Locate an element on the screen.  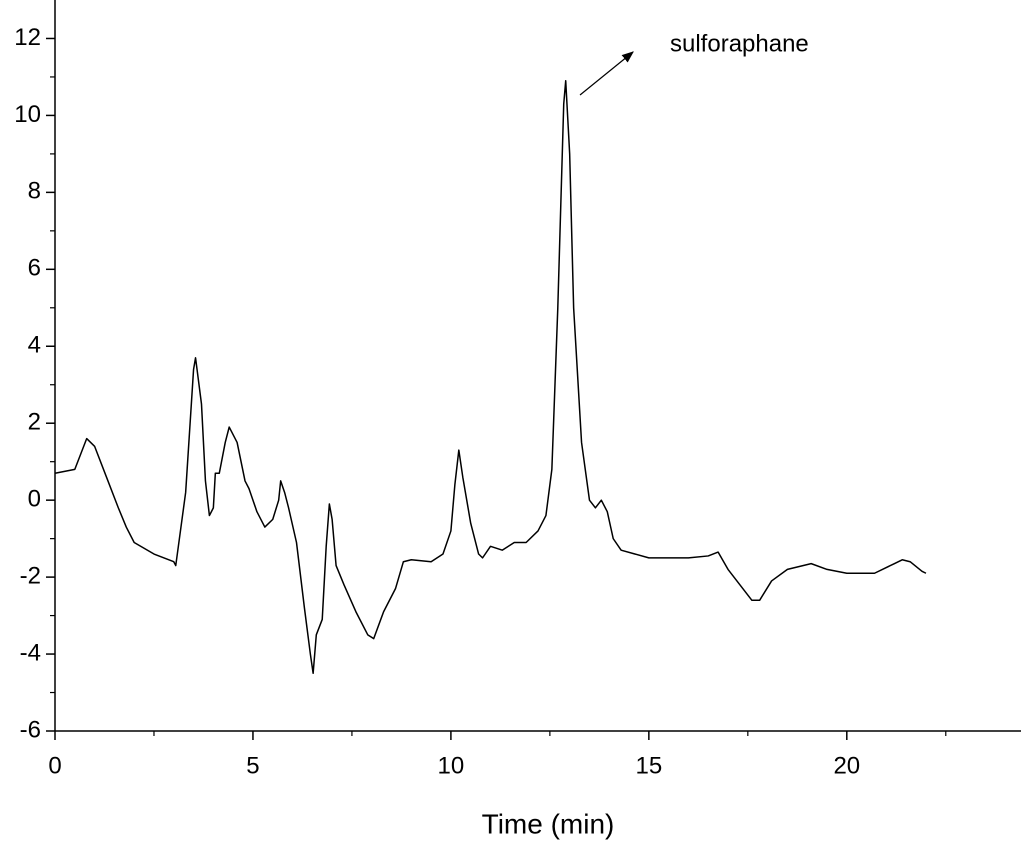
y-tick-label: 6 is located at coordinates (34, 268).